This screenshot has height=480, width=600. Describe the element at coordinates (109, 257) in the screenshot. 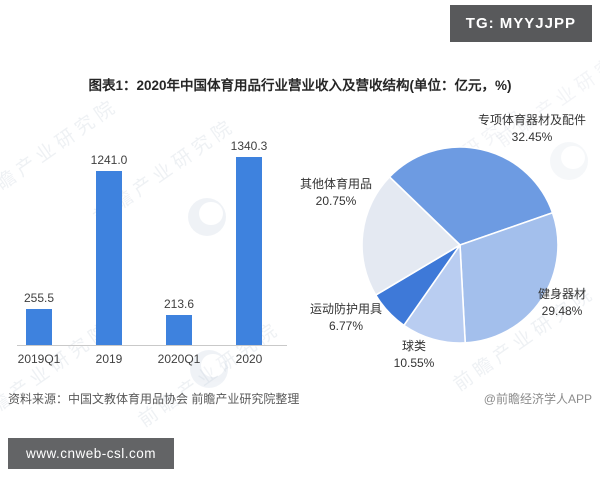

I see `bar-2019` at that location.